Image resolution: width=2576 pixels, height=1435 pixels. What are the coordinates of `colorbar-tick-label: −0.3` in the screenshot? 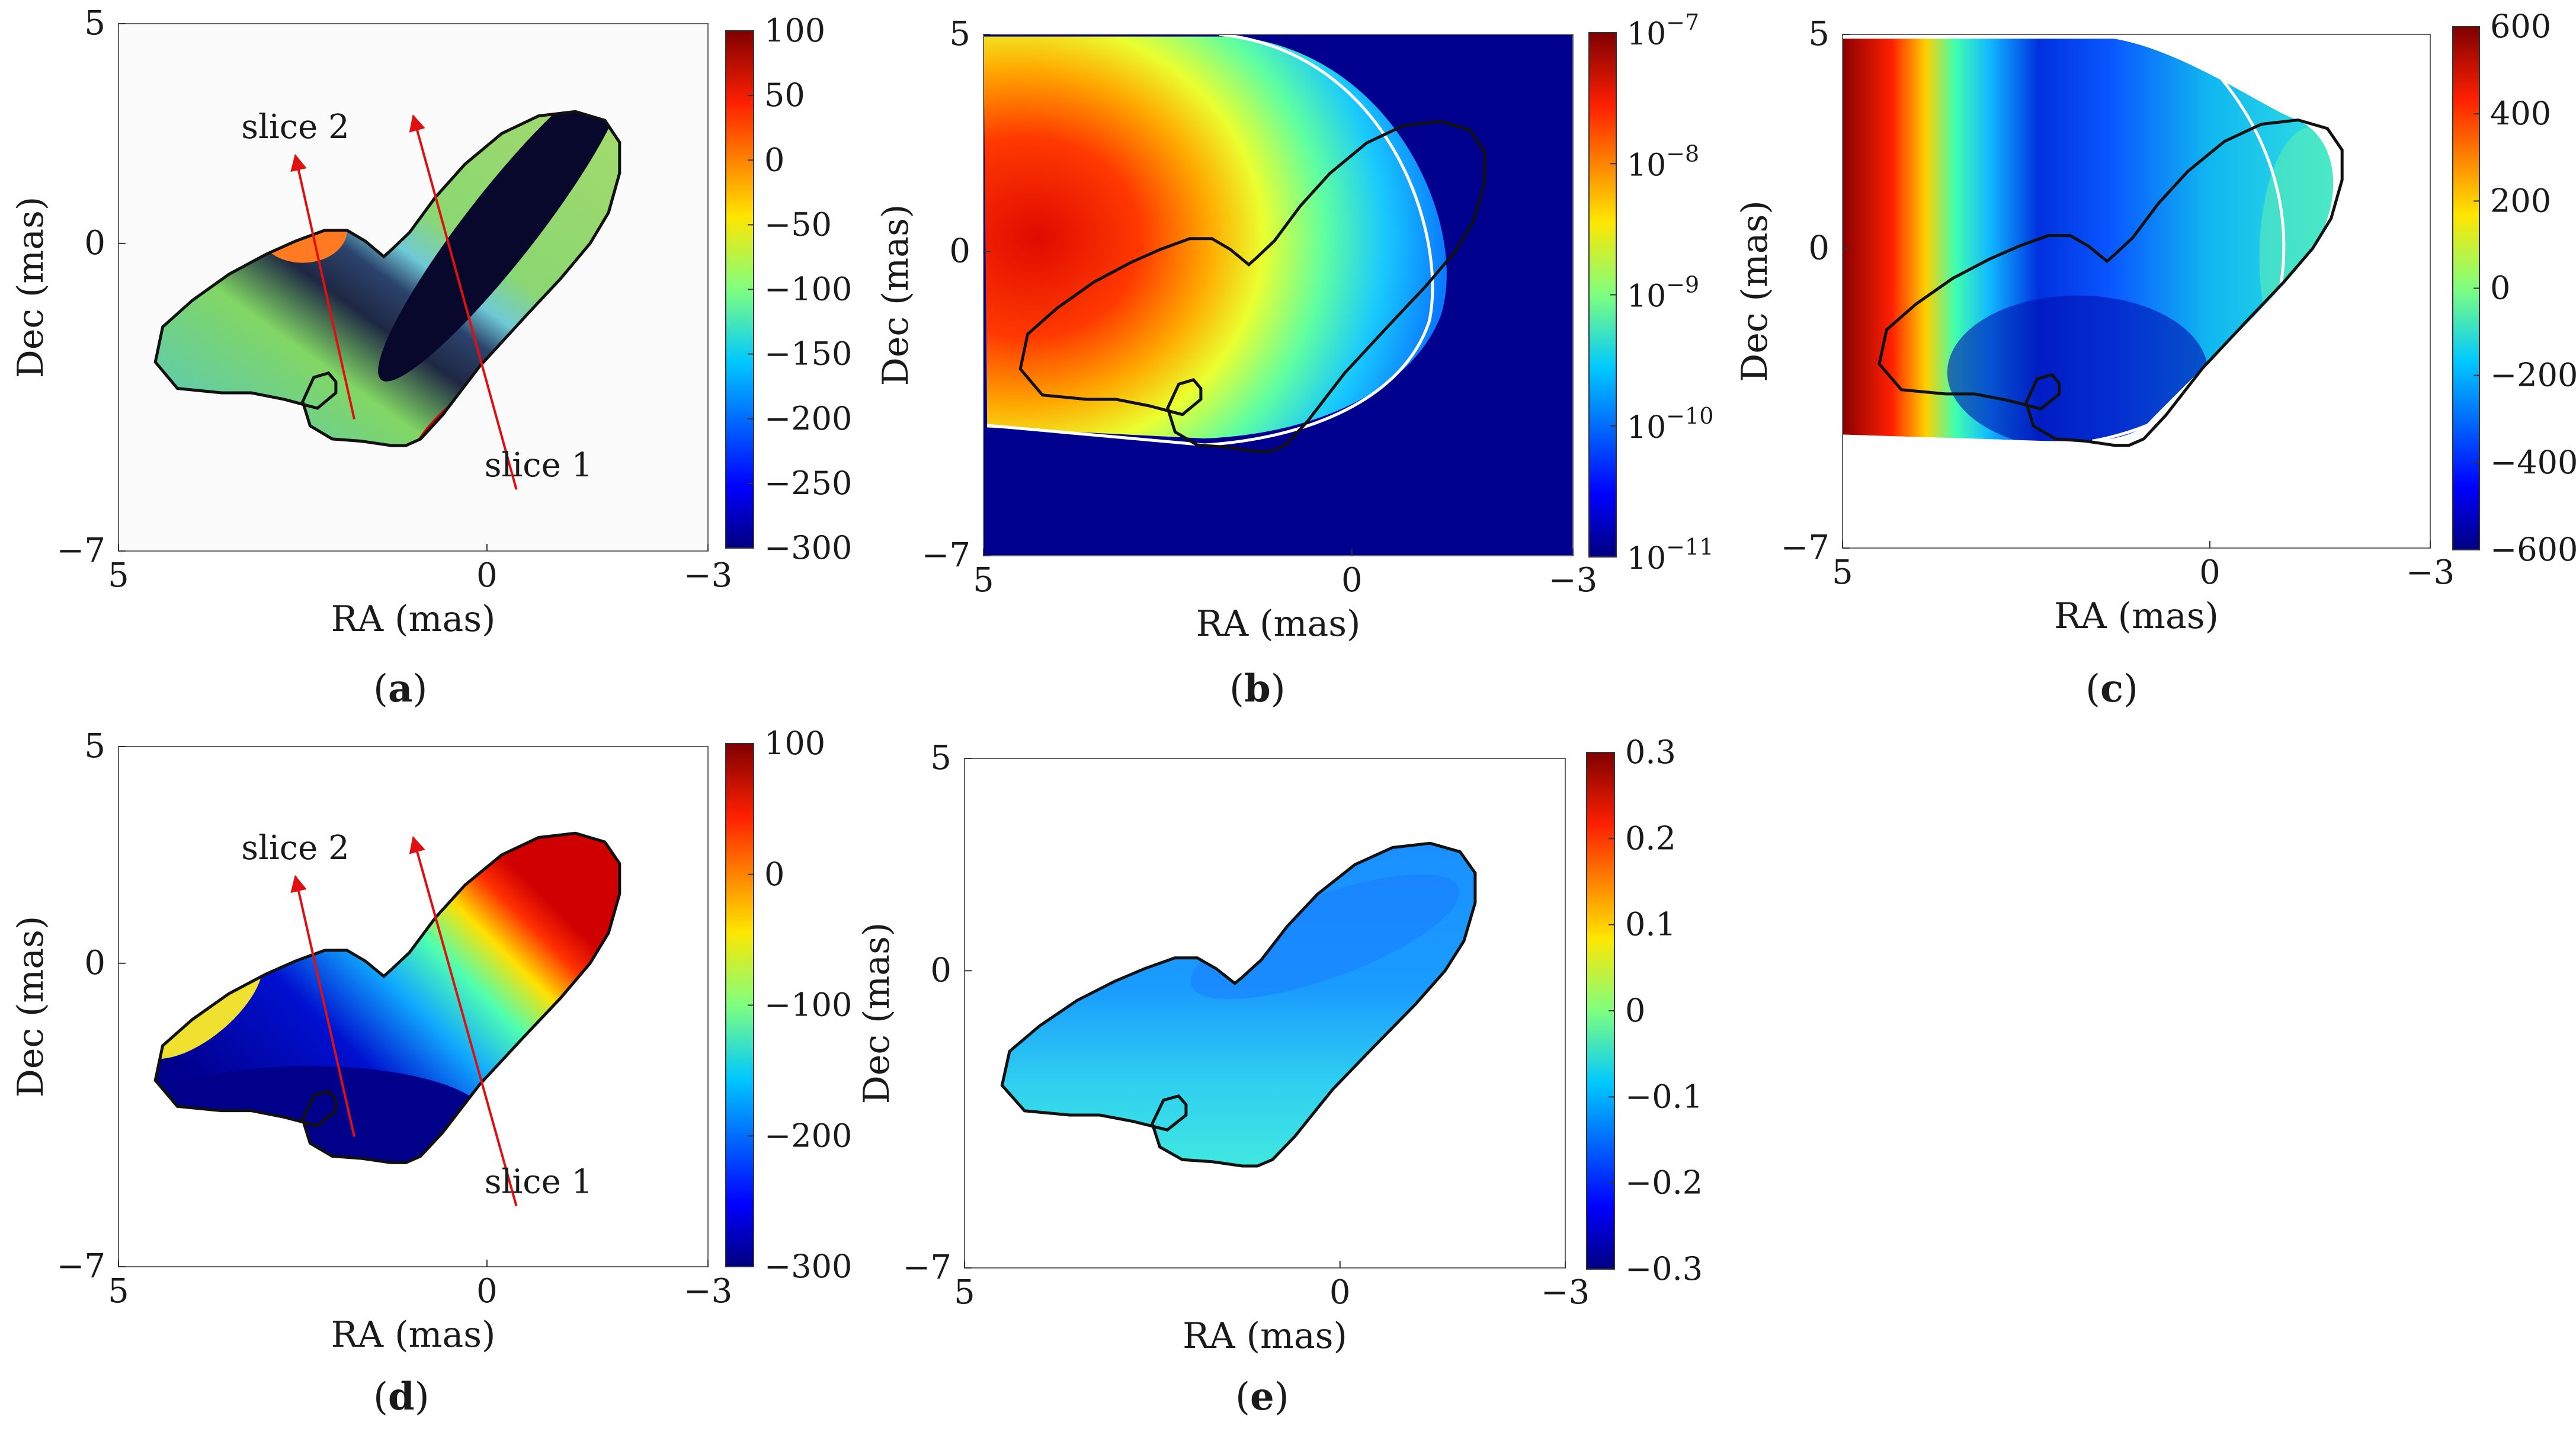 It's located at (1664, 1268).